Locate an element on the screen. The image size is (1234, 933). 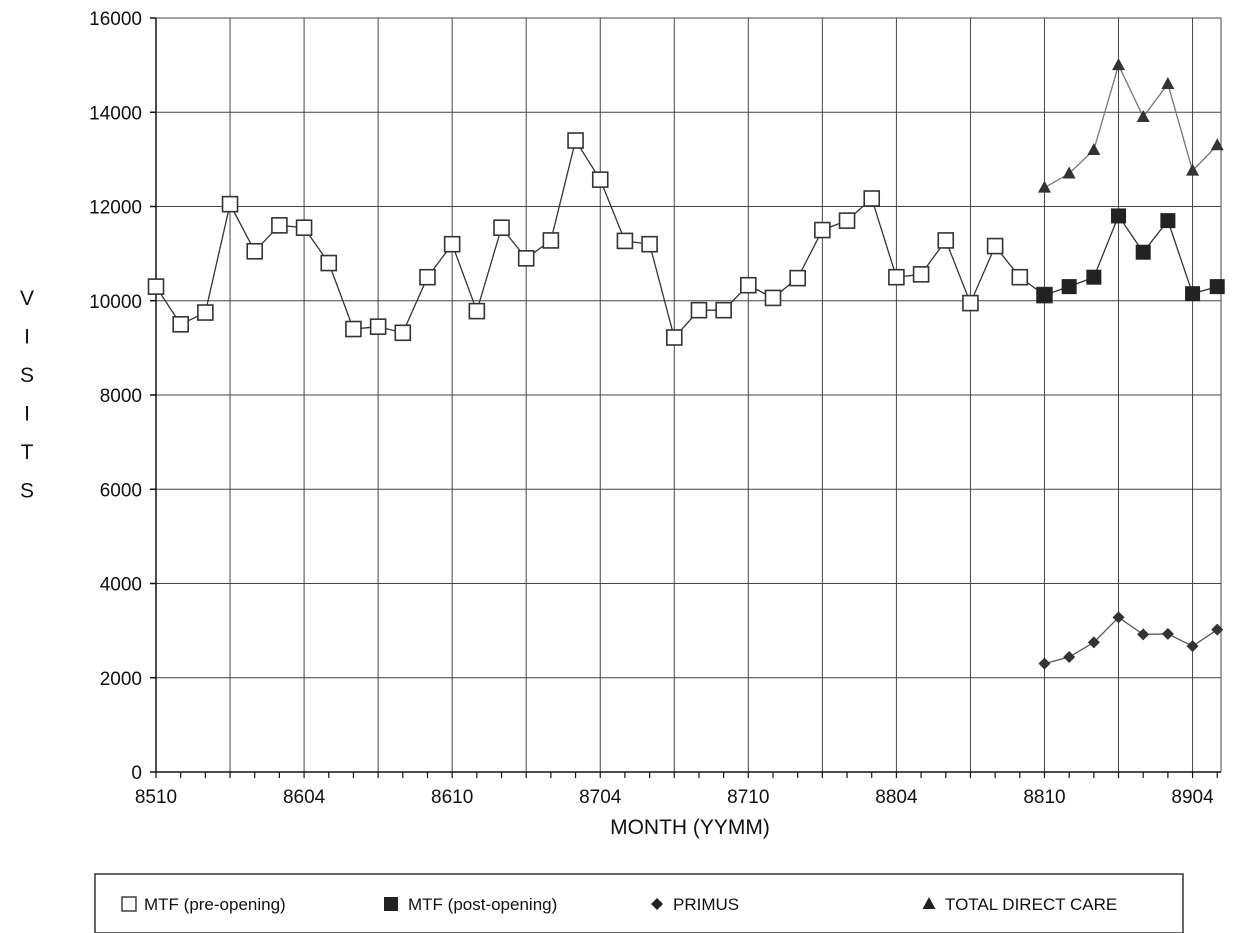
y-tick-labels: 0 2000 4000 6000 8000 10000 12000 14000 16000 is located at coordinates (115, 396).